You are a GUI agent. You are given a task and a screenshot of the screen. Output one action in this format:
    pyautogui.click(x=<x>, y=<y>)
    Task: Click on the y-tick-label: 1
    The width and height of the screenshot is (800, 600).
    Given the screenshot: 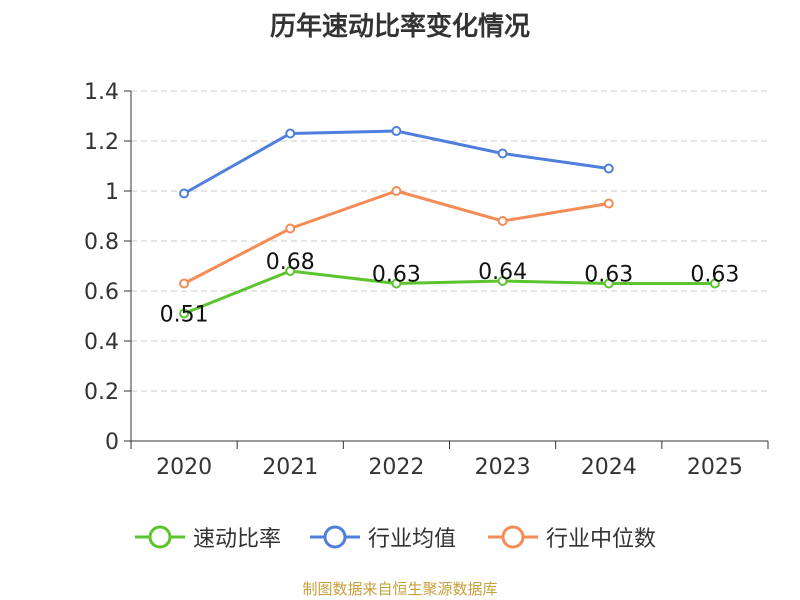 What is the action you would take?
    pyautogui.click(x=112, y=192)
    